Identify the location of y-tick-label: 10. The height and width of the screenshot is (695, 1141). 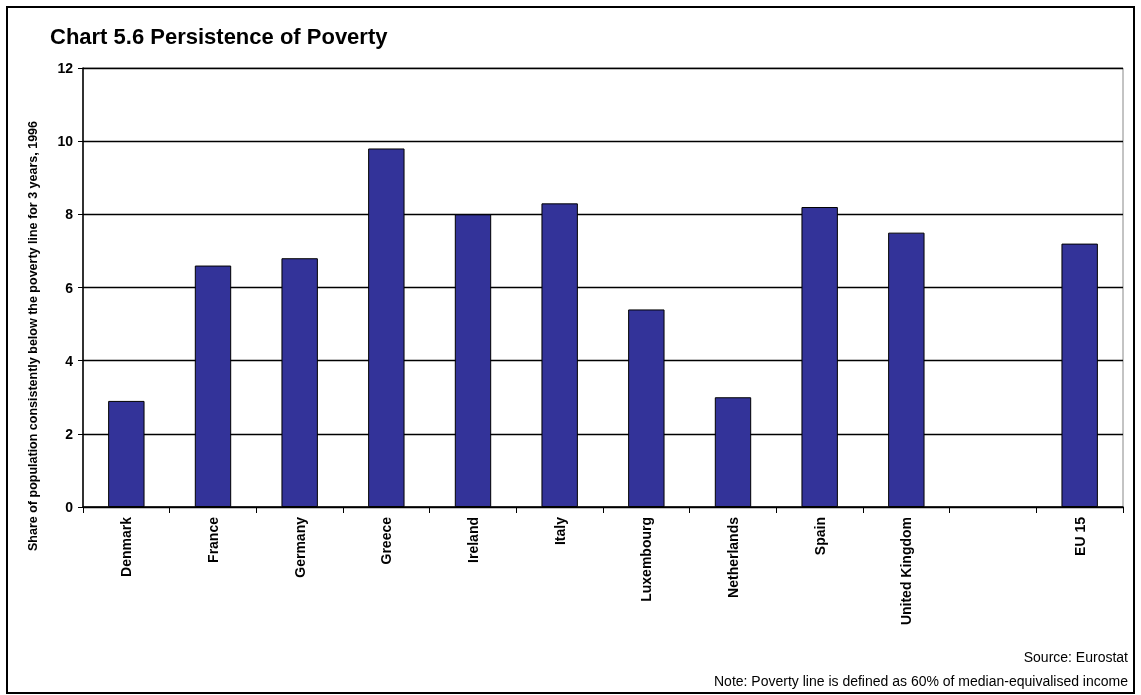
(65, 141).